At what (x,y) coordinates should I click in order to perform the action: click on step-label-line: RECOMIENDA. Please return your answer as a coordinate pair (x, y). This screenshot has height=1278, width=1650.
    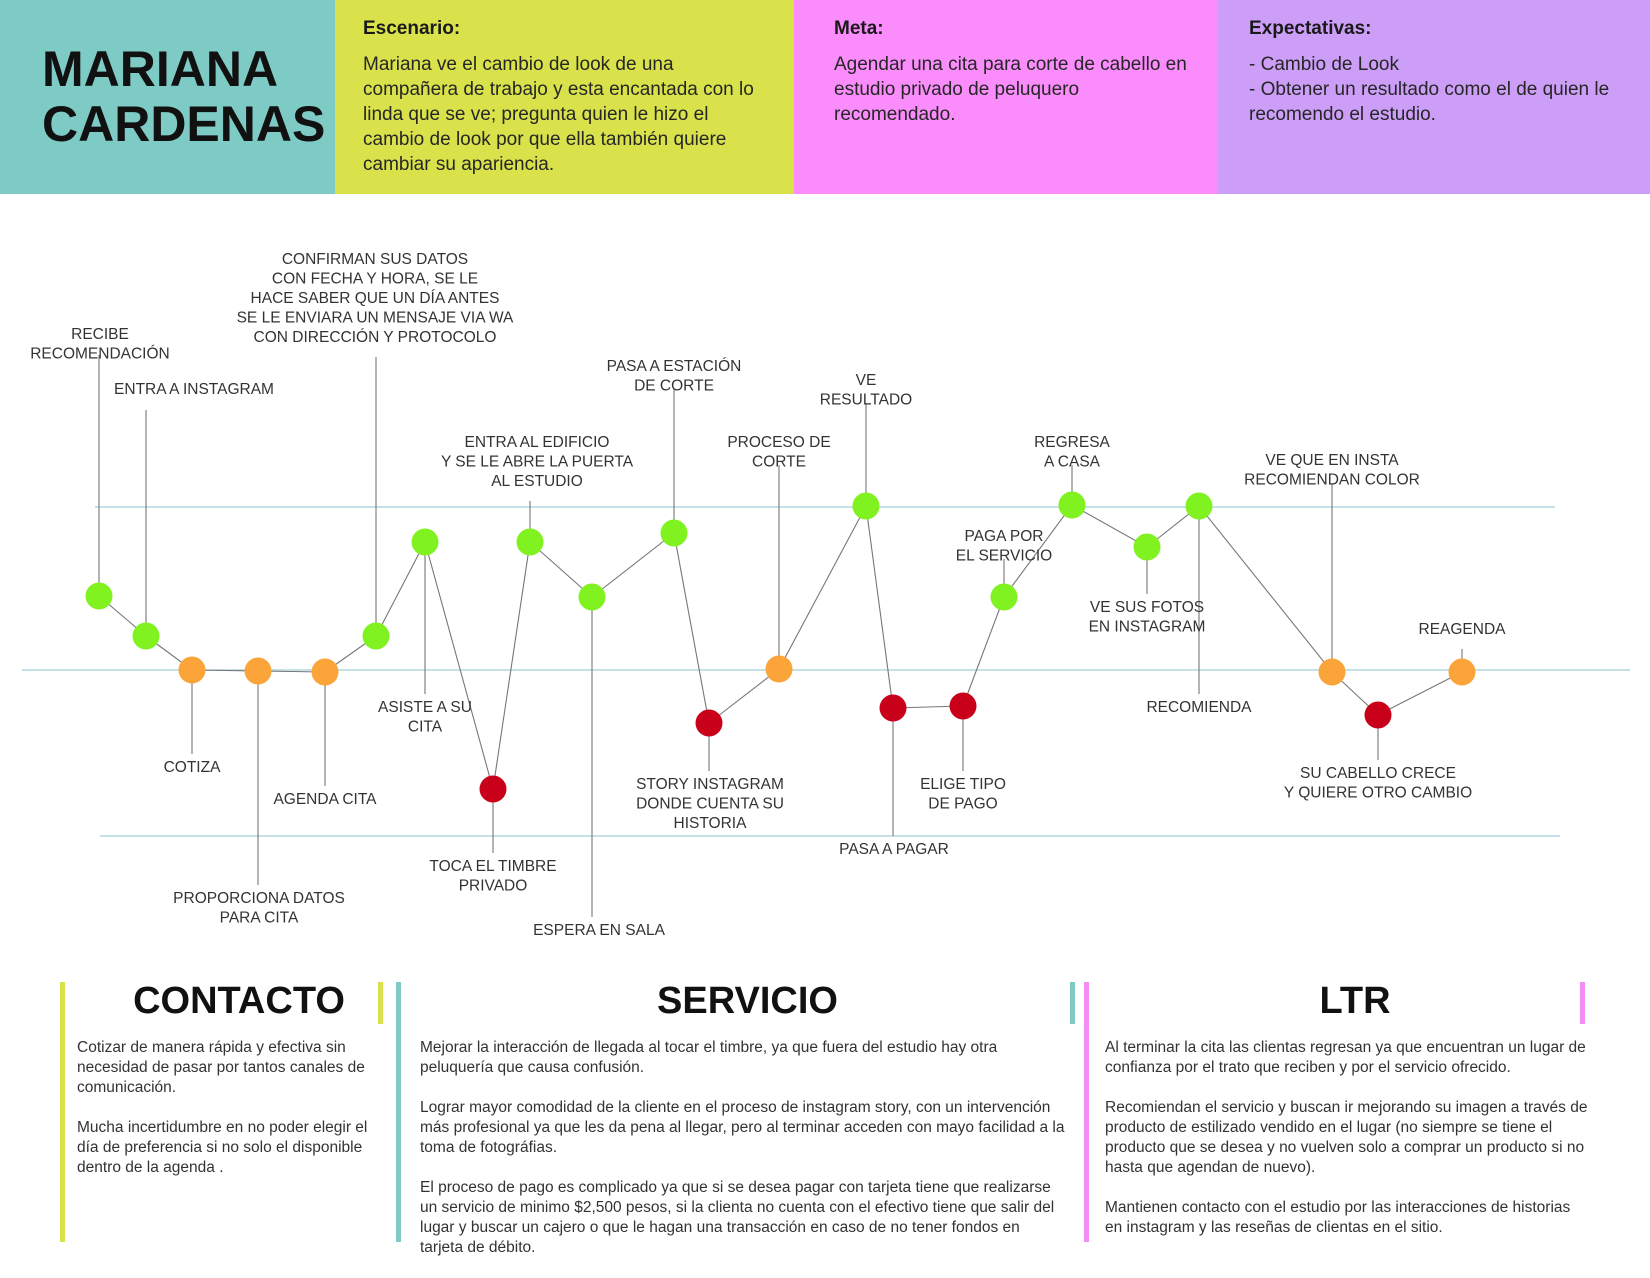
    Looking at the image, I should click on (1199, 707).